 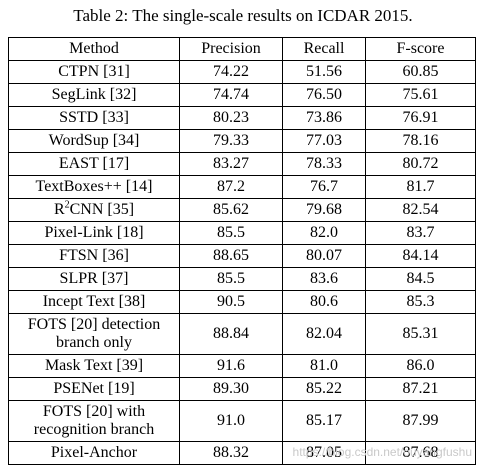 I want to click on method-cell: Incept Text [38], so click(x=94, y=302).